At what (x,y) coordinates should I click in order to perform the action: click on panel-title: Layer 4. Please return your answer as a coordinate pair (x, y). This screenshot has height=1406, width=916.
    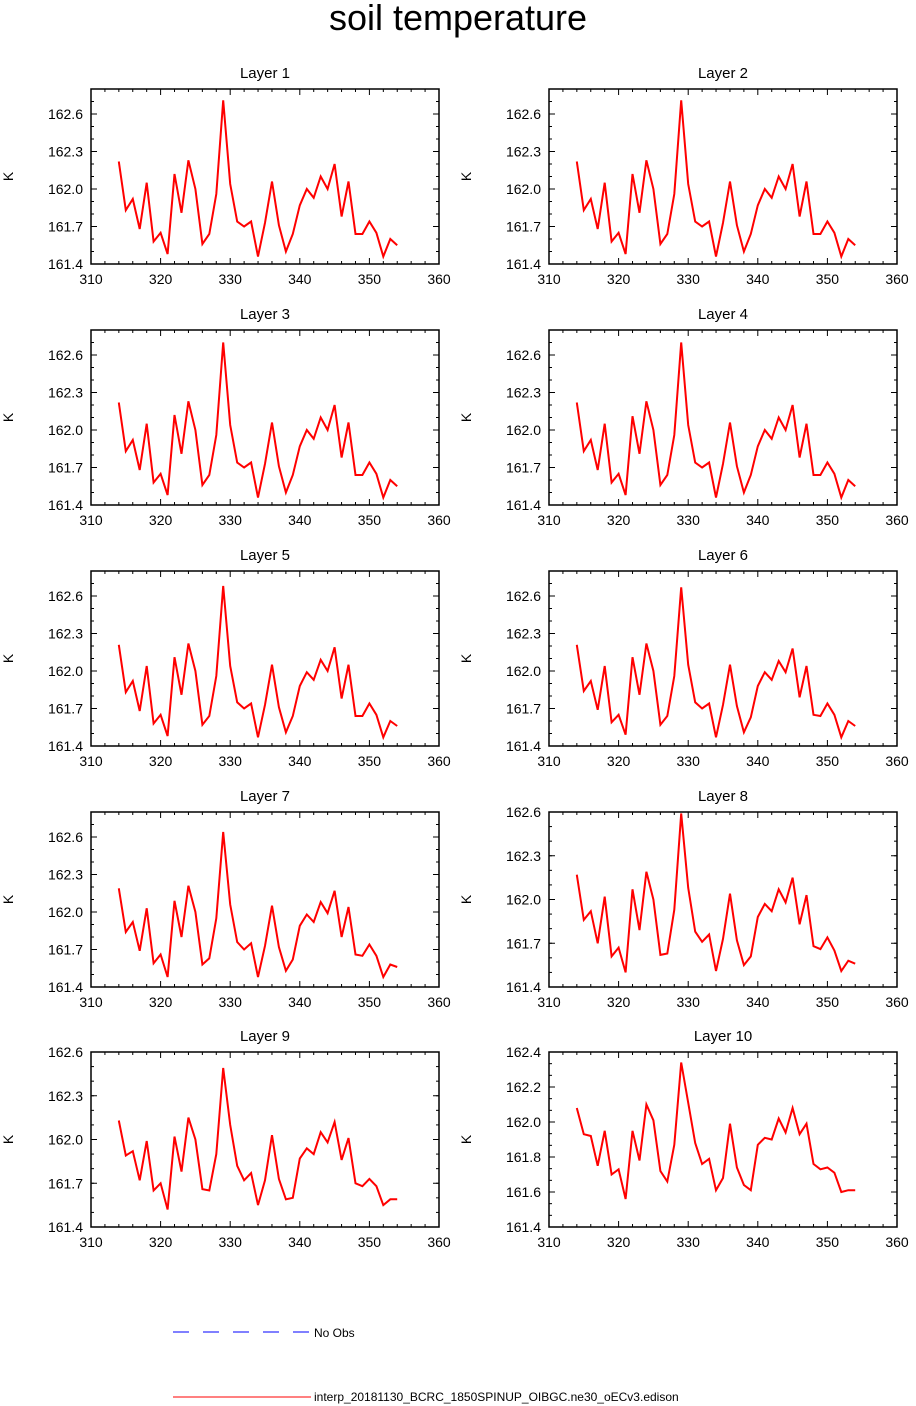
    Looking at the image, I should click on (723, 314).